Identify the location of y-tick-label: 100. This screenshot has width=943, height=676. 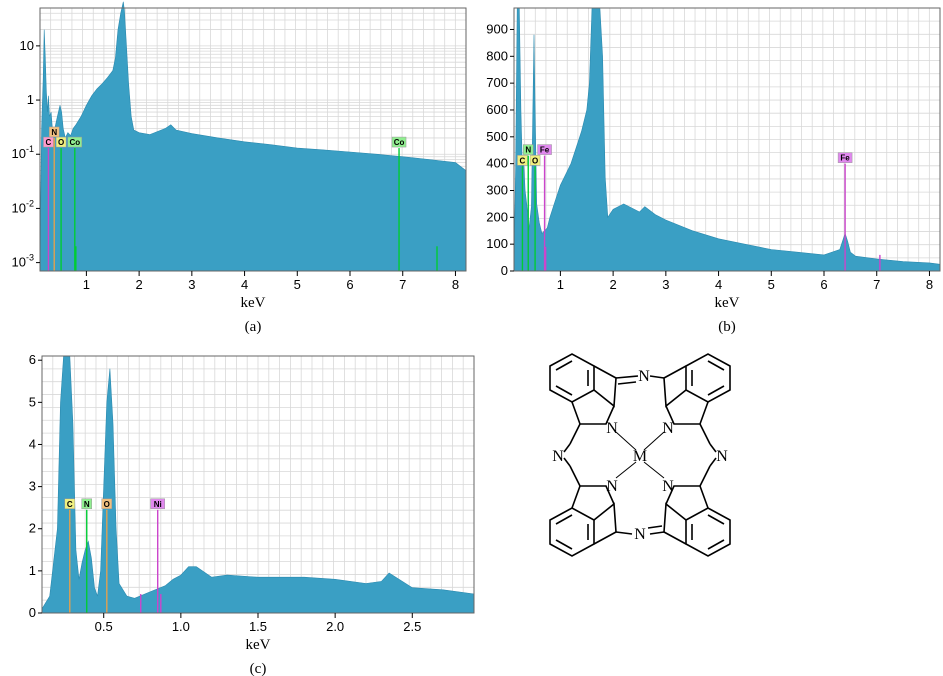
(497, 243).